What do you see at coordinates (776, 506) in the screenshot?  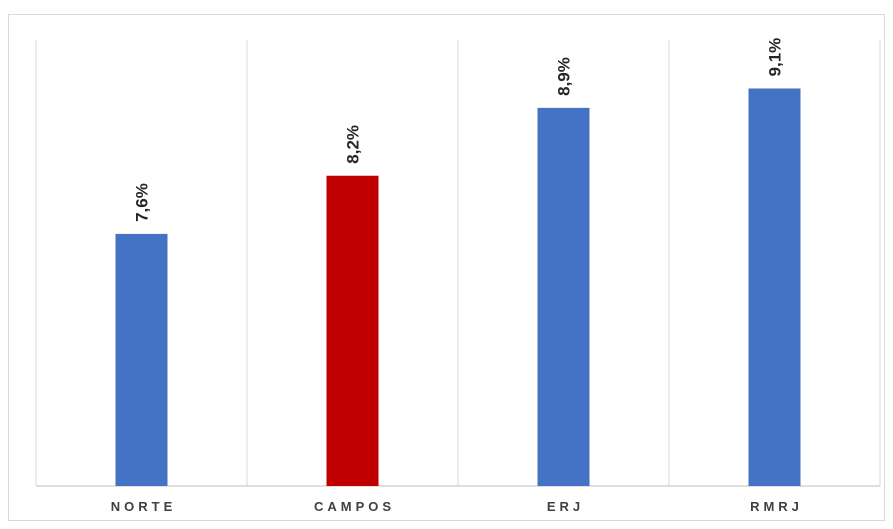 I see `category-label-rmrj: RMRJ` at bounding box center [776, 506].